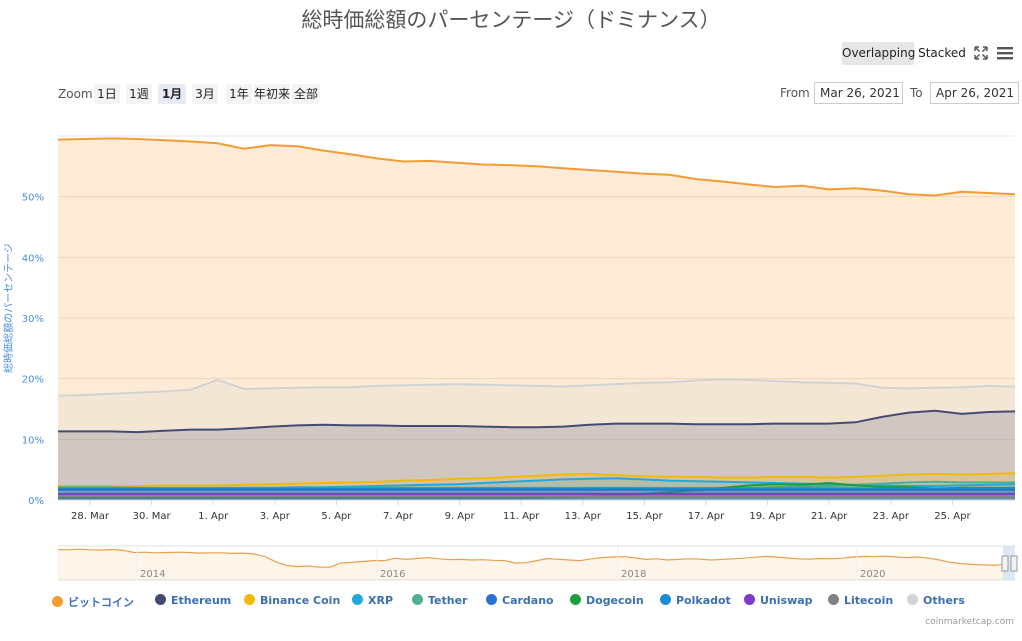  Describe the element at coordinates (172, 94) in the screenshot. I see `zoom-1m-button: 1月` at that location.